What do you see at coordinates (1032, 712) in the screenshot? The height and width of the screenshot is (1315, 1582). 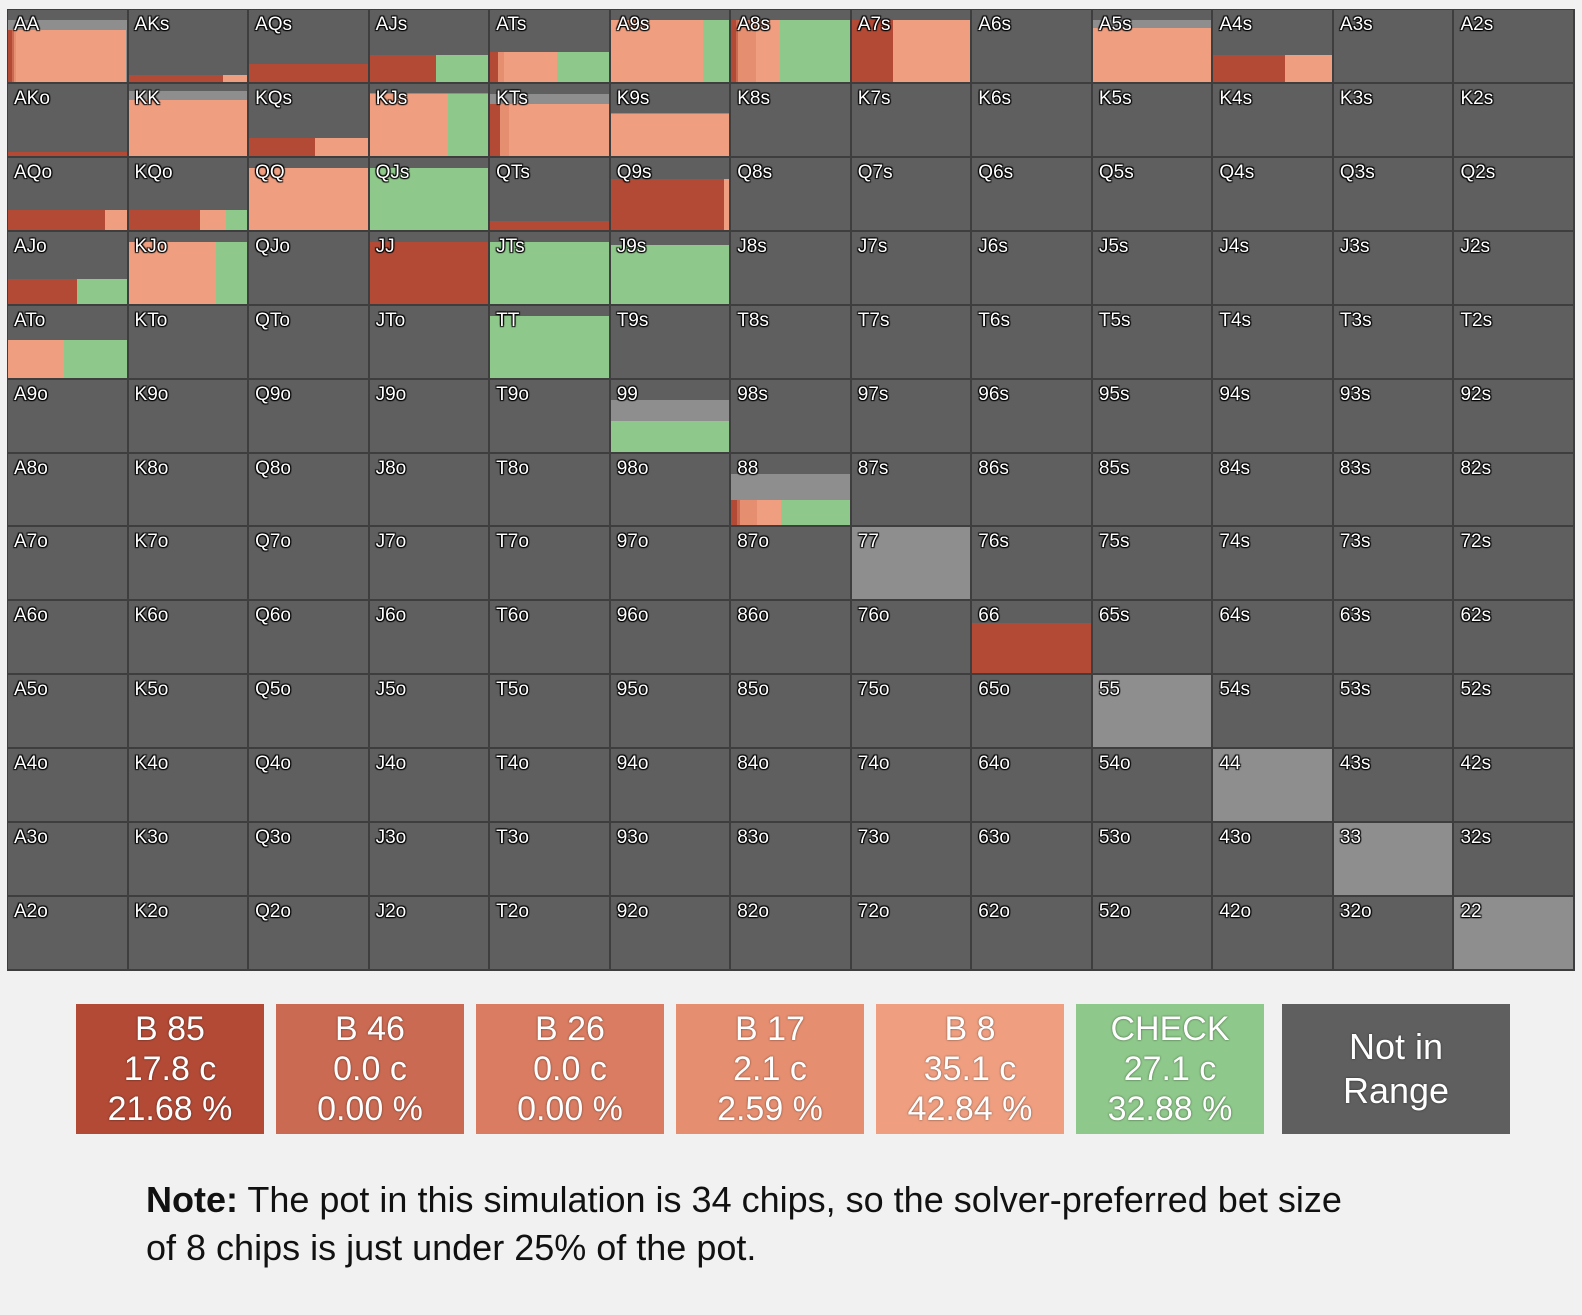 I see `hand-cell-65o: 65o` at bounding box center [1032, 712].